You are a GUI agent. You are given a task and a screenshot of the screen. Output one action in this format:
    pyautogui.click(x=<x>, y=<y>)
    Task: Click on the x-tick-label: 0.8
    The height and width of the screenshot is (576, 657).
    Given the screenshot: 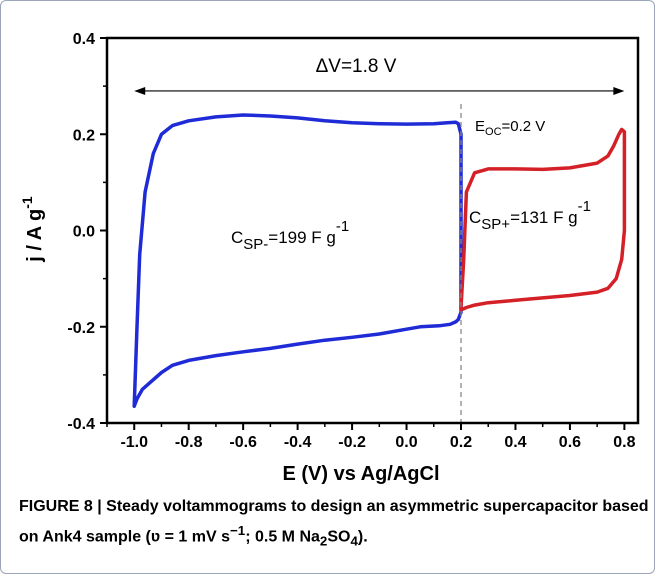 What is the action you would take?
    pyautogui.click(x=624, y=442)
    